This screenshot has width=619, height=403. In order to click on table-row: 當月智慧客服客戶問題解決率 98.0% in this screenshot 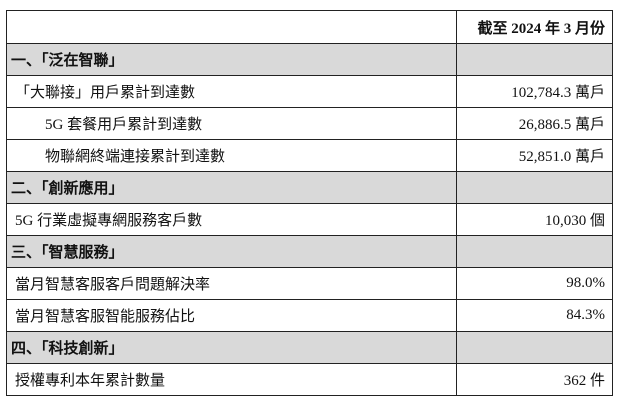, I will do `click(309, 283)`.